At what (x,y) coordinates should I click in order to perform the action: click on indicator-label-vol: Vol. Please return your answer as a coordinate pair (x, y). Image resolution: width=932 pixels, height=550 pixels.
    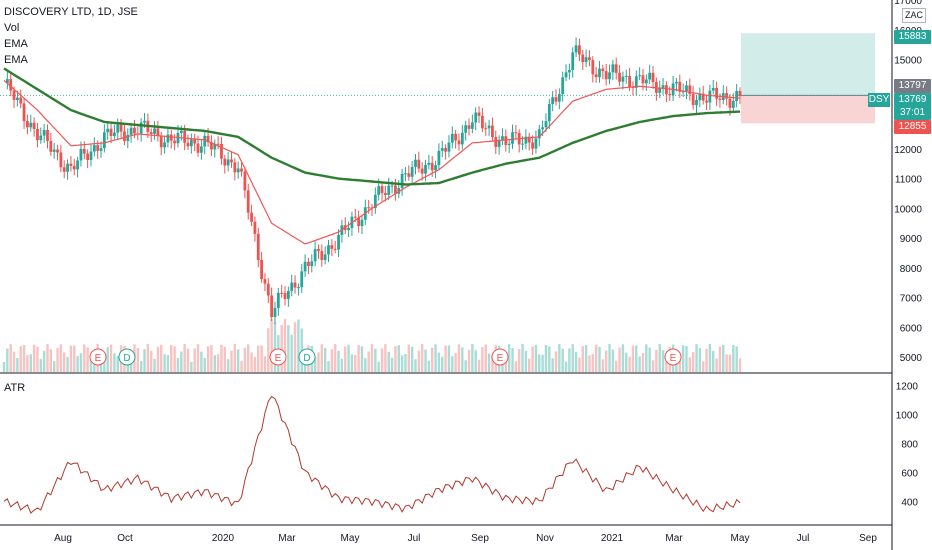
    Looking at the image, I should click on (12, 28).